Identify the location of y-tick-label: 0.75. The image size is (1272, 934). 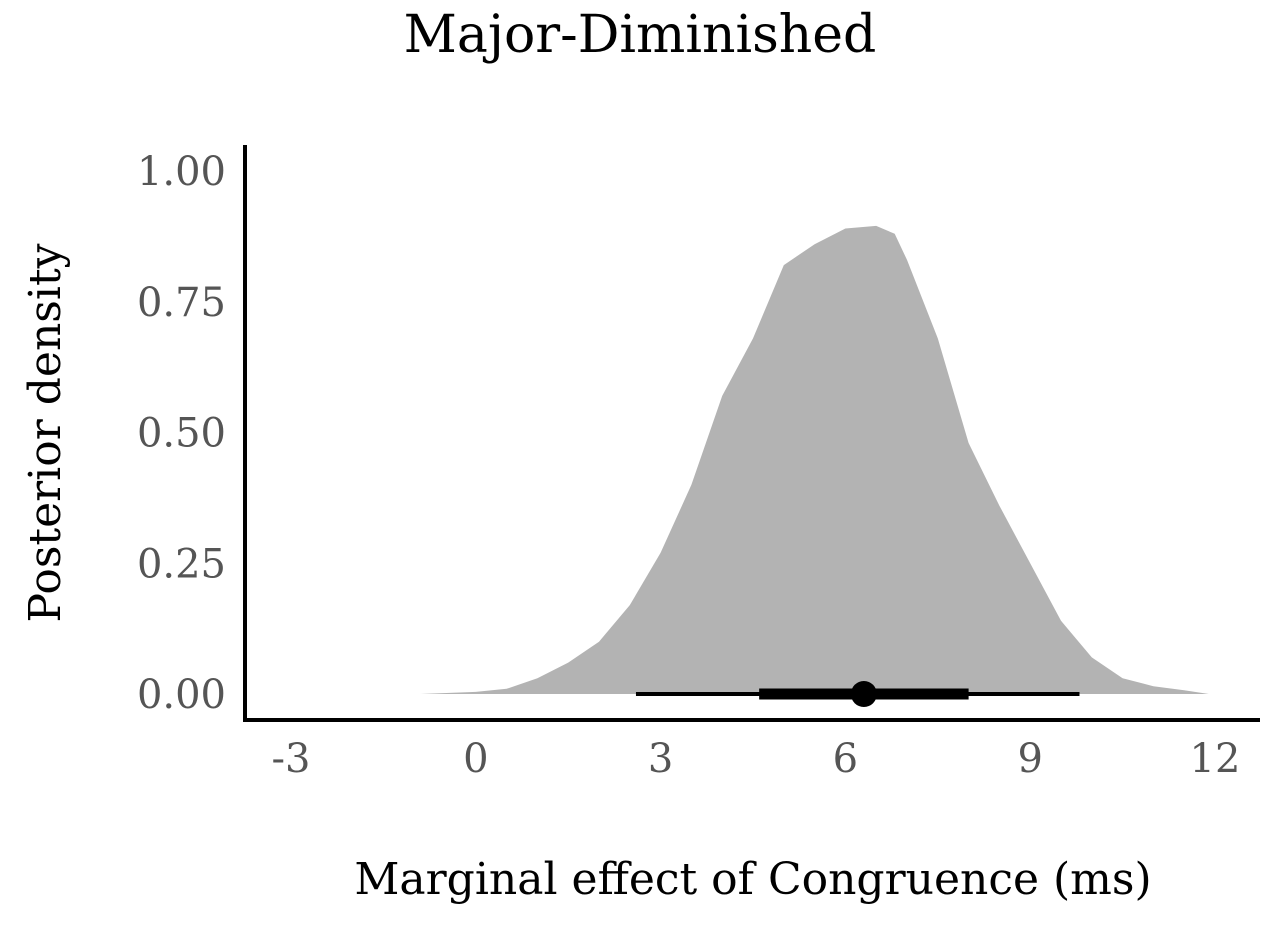
(181, 303).